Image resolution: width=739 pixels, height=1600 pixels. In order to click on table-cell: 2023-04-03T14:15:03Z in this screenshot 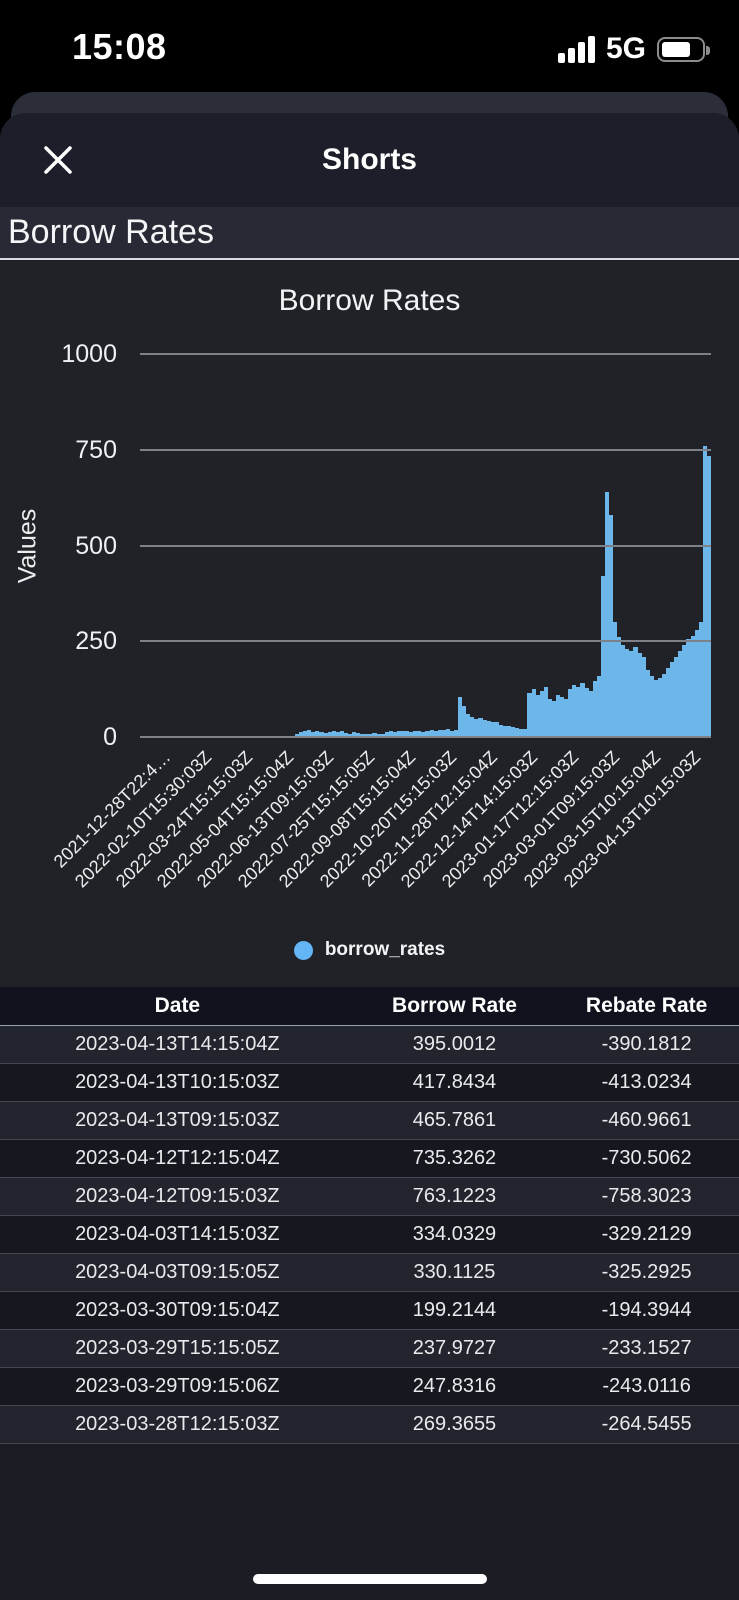, I will do `click(177, 1234)`.